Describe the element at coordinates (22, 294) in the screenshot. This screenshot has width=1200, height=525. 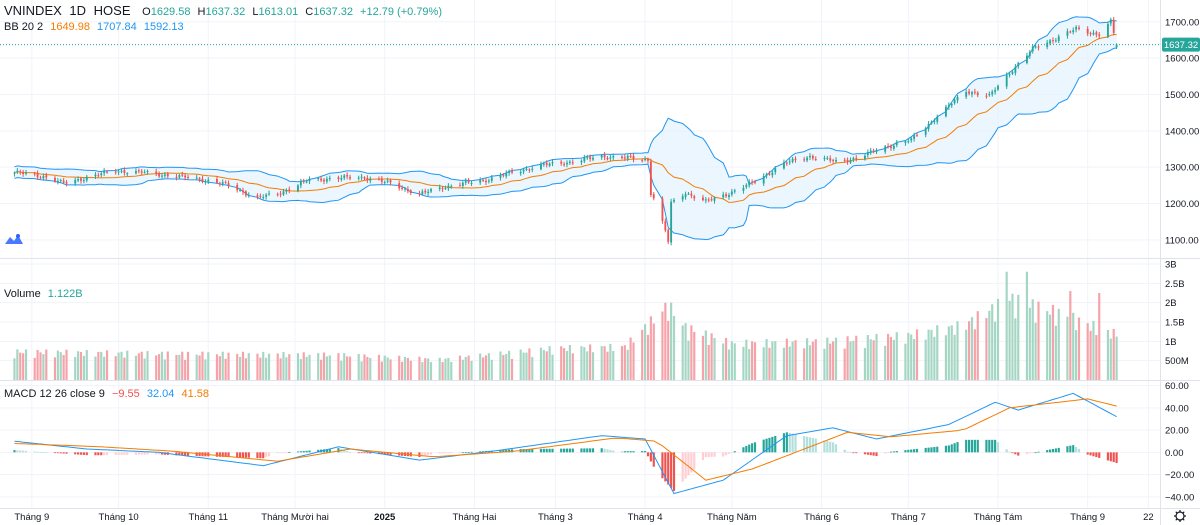
I see `volume-label: Volume` at that location.